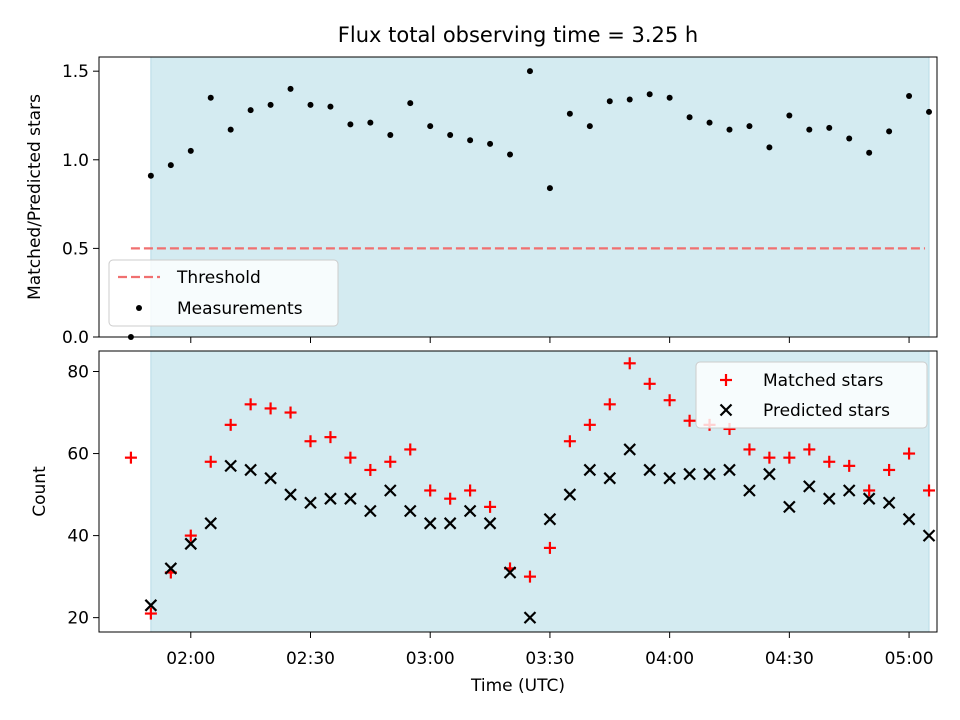 The width and height of the screenshot is (960, 720). I want to click on chart-title: Flux total observing time = 3.25 h, so click(518, 35).